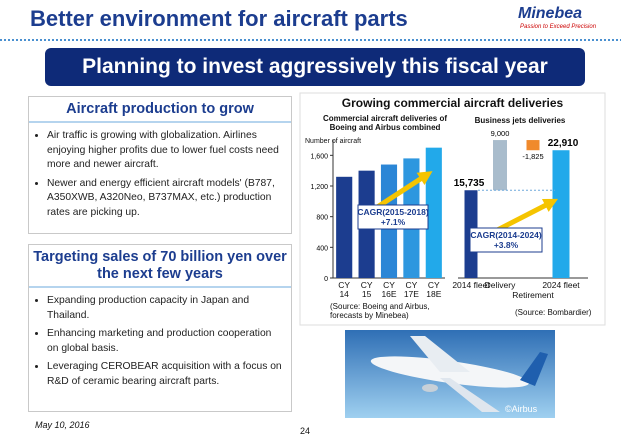 This screenshot has height=438, width=621. What do you see at coordinates (500, 285) in the screenshot?
I see `x-tick-label: Delivery` at bounding box center [500, 285].